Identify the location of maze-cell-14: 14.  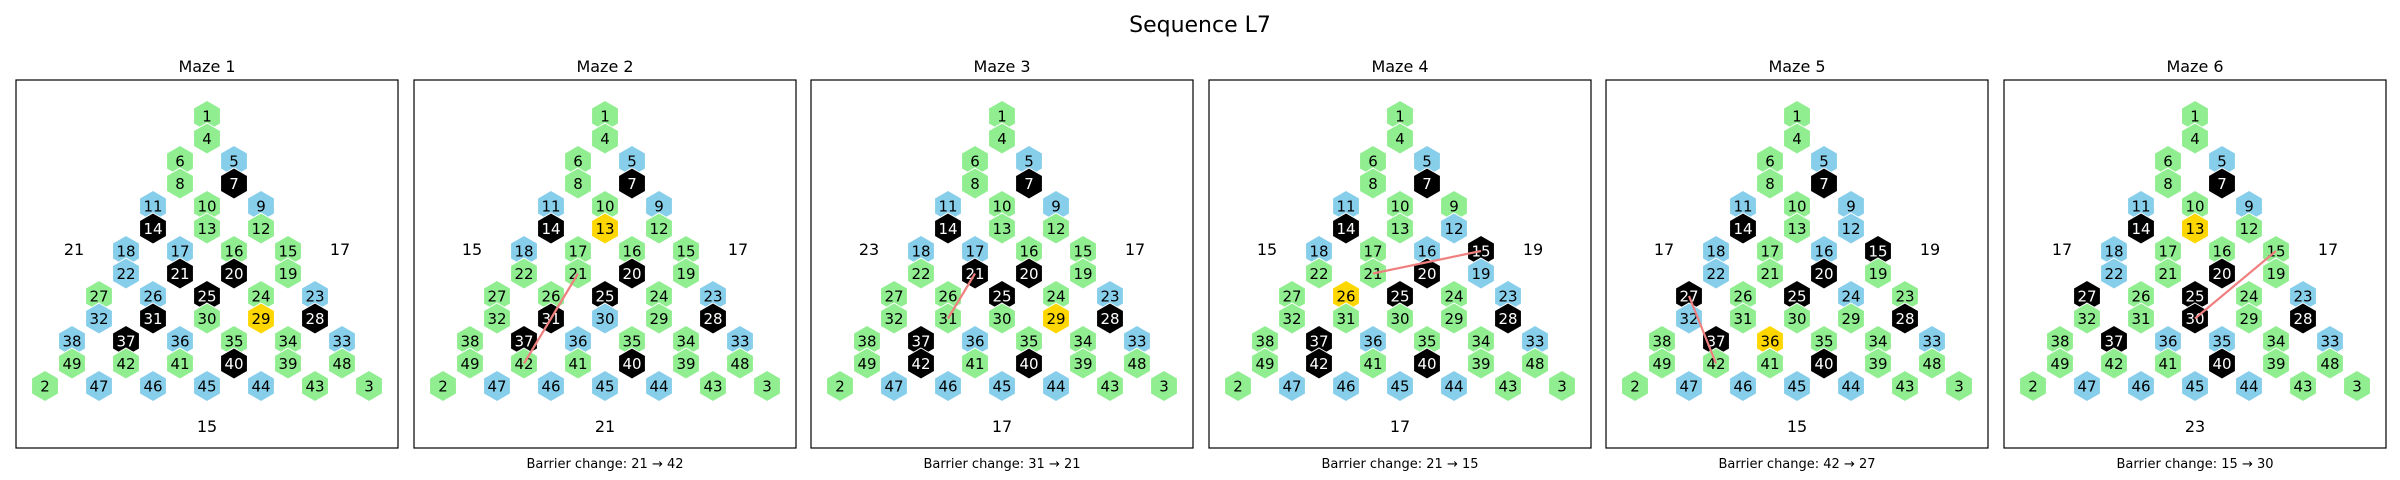
(153, 228).